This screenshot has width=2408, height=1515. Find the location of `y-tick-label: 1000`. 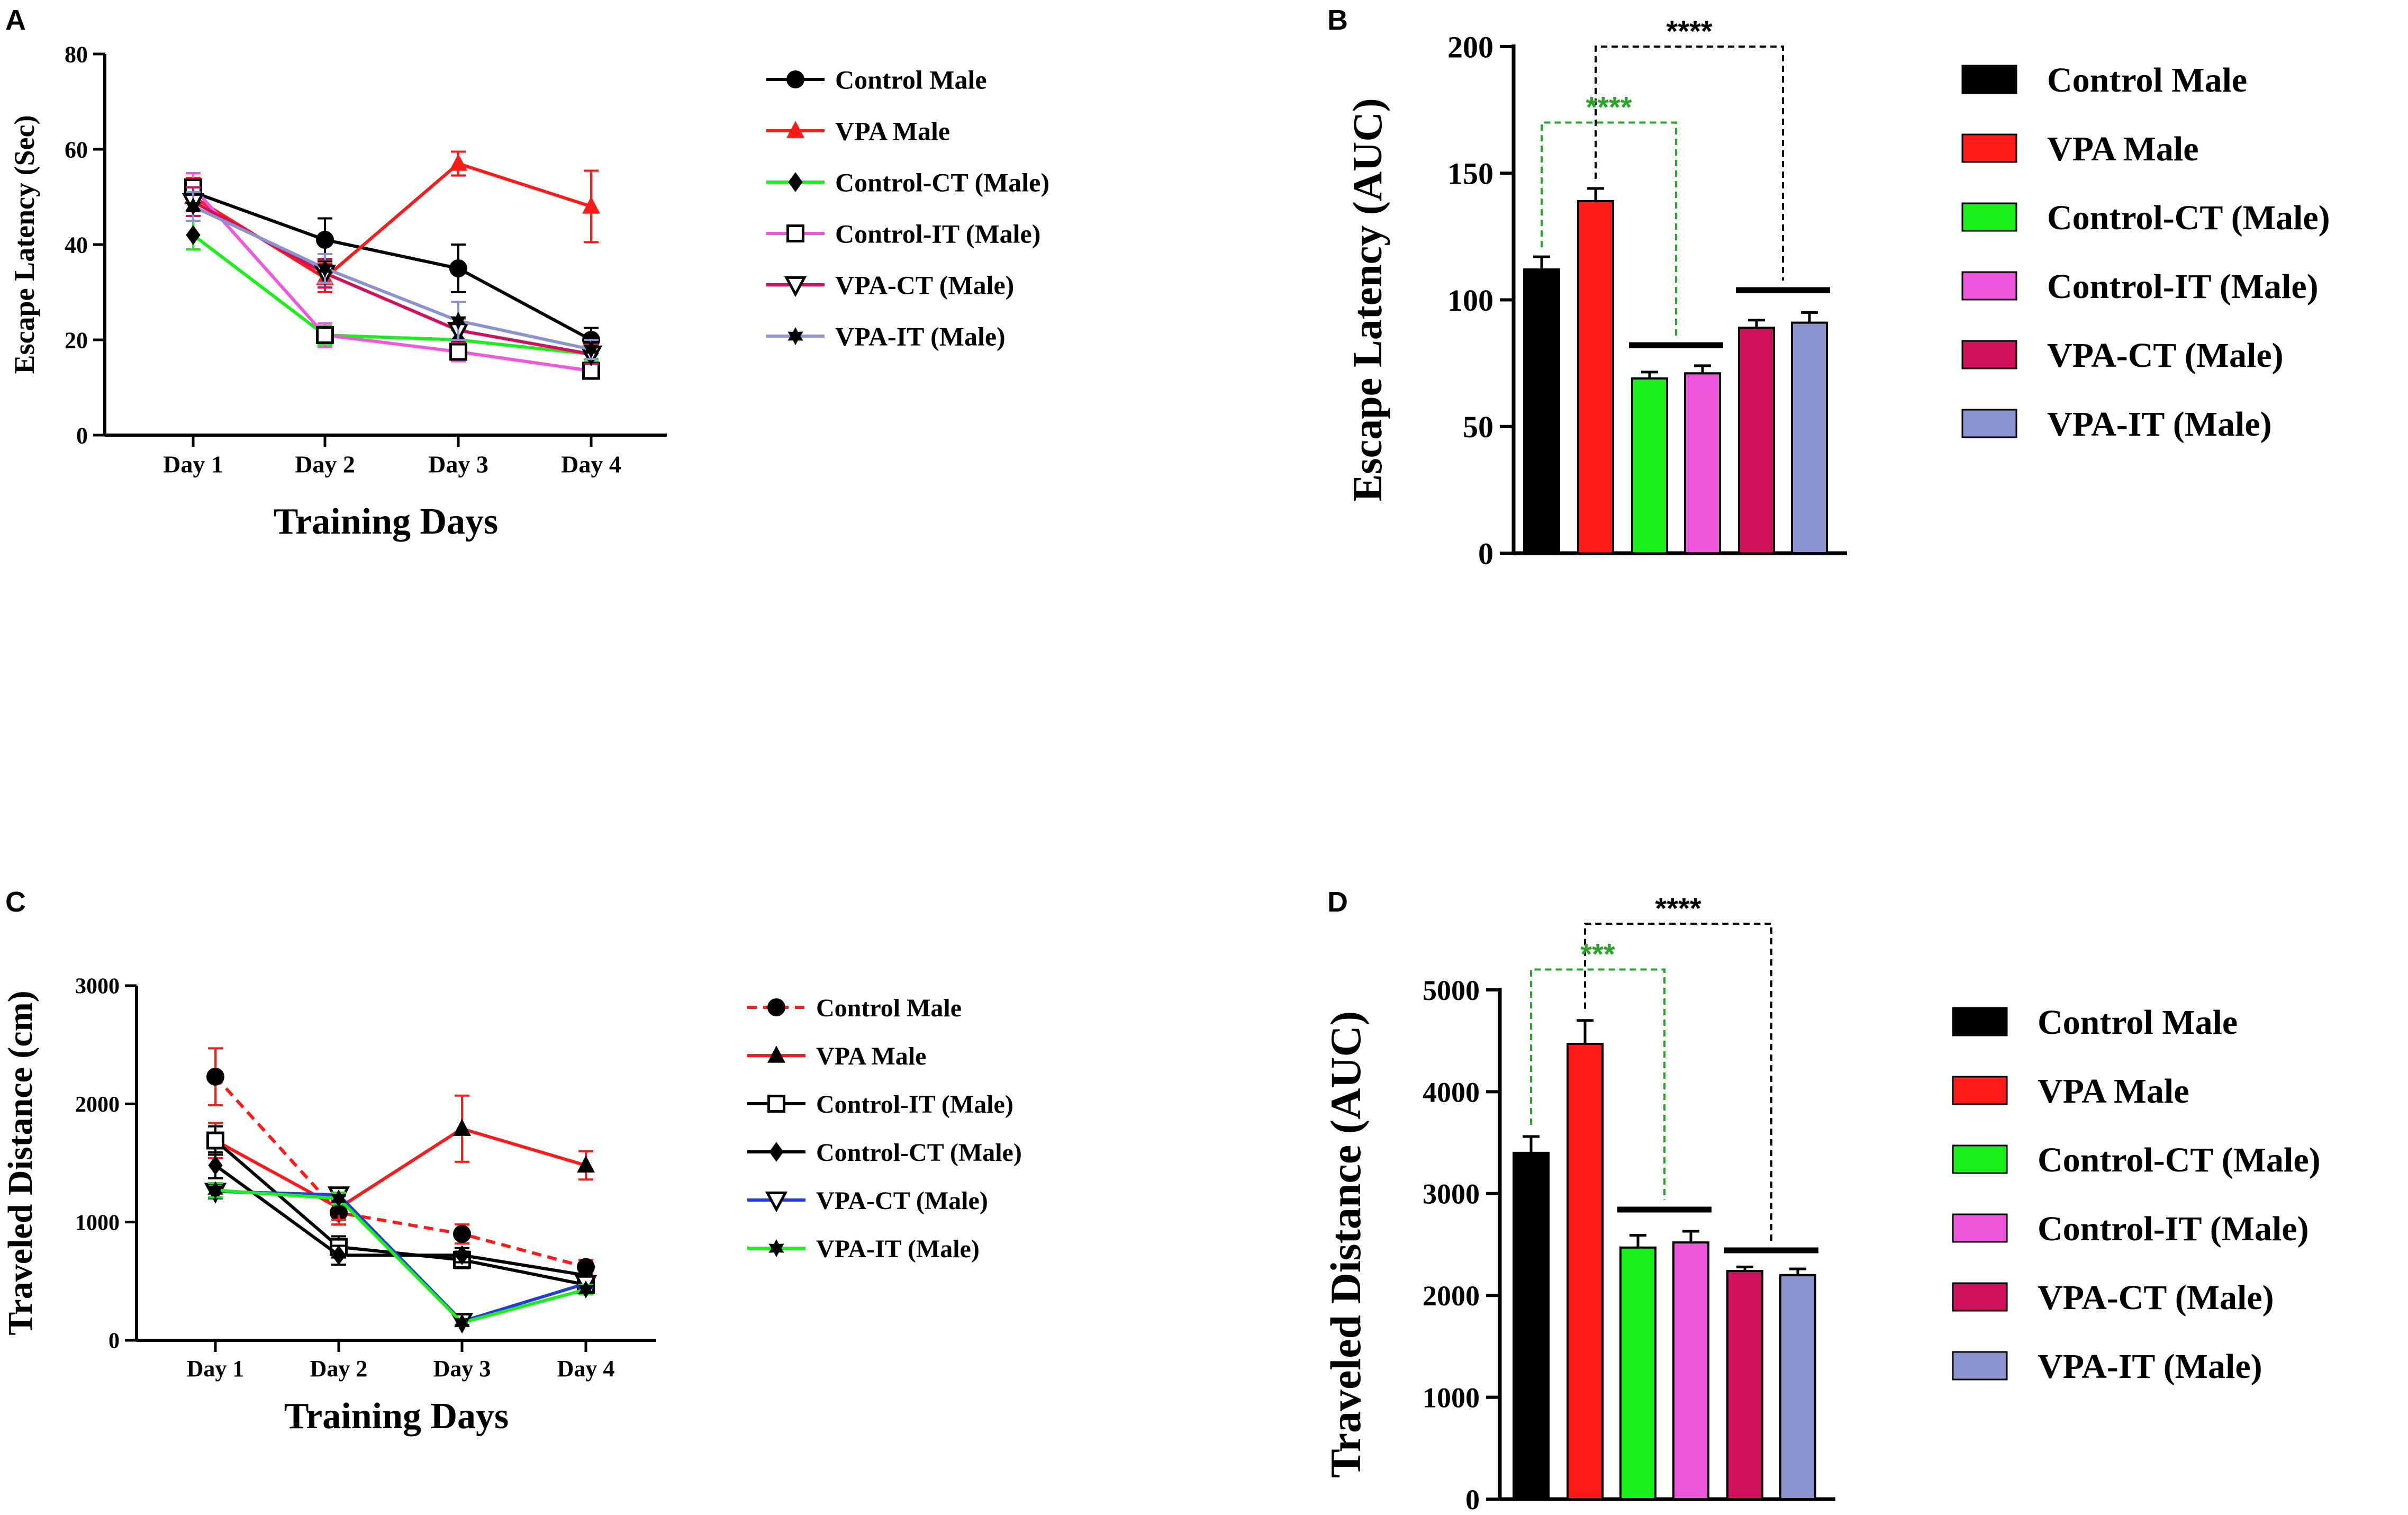

y-tick-label: 1000 is located at coordinates (98, 1223).